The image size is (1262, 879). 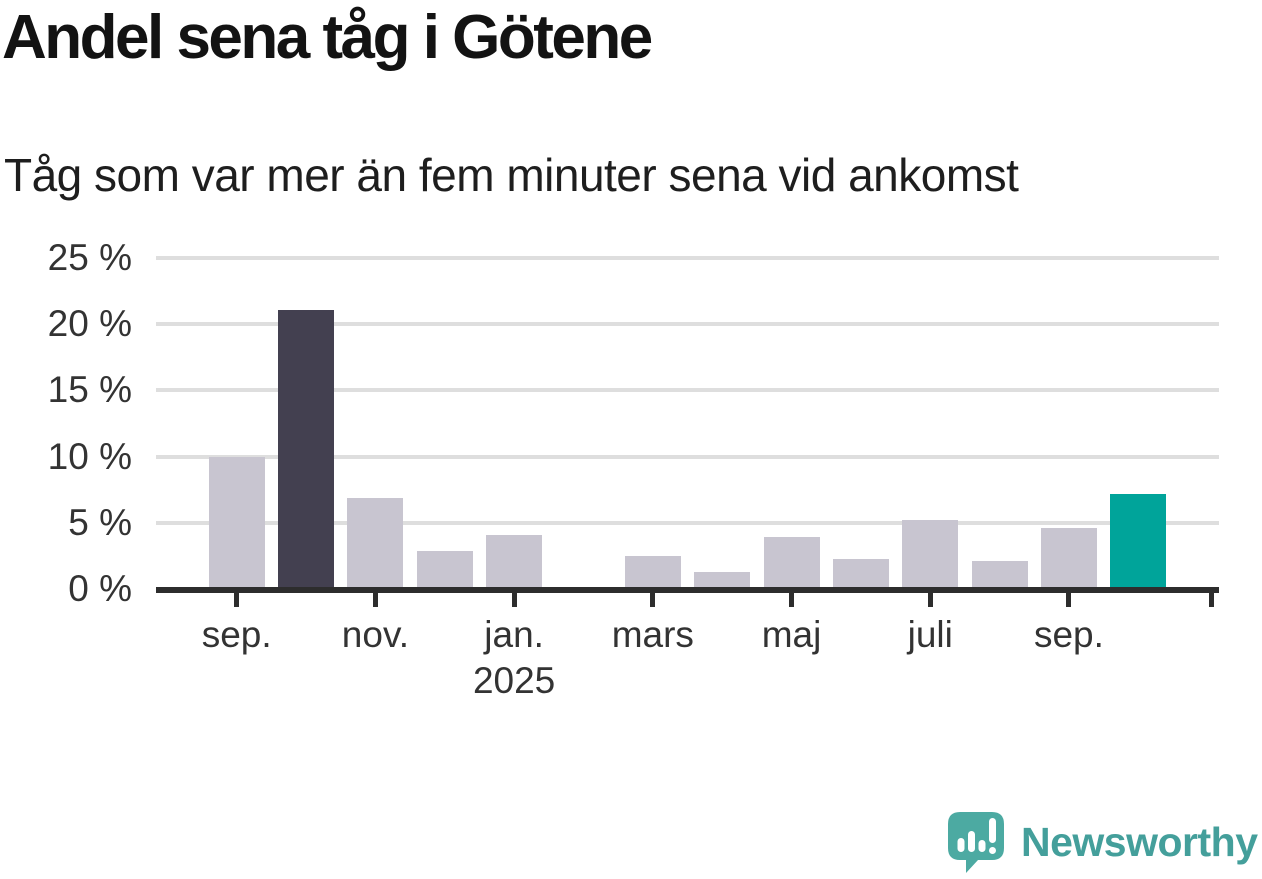 What do you see at coordinates (89, 324) in the screenshot?
I see `y-tick-label: 20 %` at bounding box center [89, 324].